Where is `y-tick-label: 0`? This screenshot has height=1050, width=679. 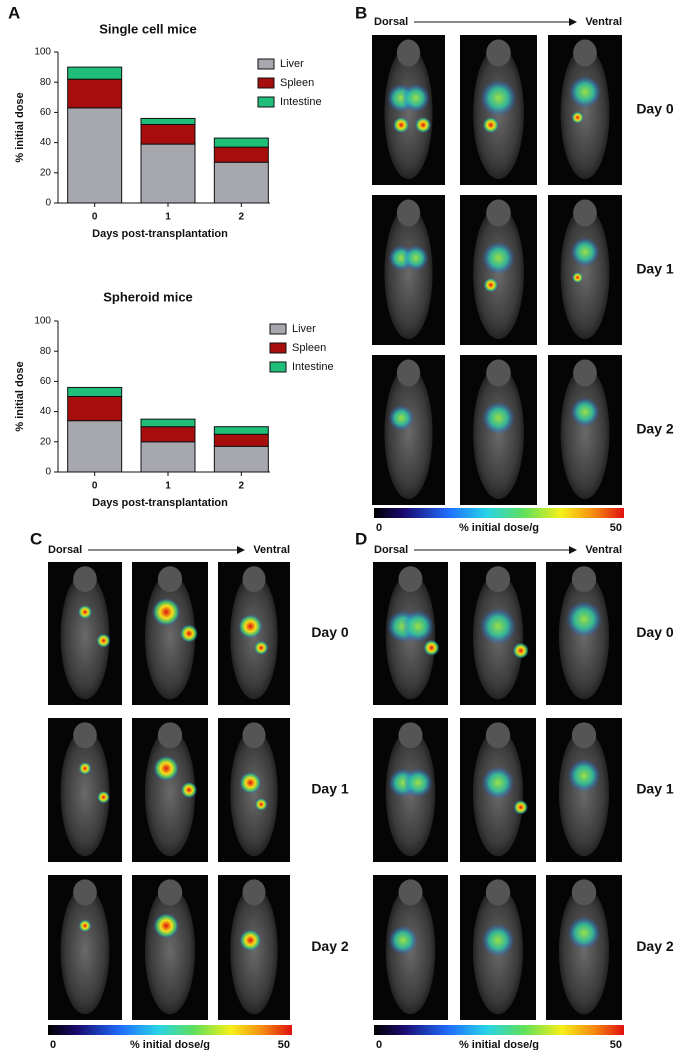 y-tick-label: 0 is located at coordinates (48, 203).